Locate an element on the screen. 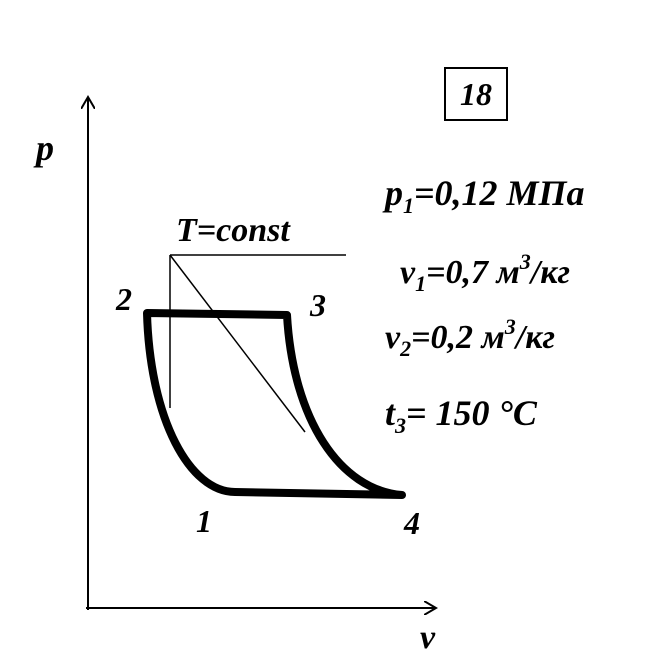 This screenshot has height=660, width=653. x-axis-label: v is located at coordinates (428, 637).